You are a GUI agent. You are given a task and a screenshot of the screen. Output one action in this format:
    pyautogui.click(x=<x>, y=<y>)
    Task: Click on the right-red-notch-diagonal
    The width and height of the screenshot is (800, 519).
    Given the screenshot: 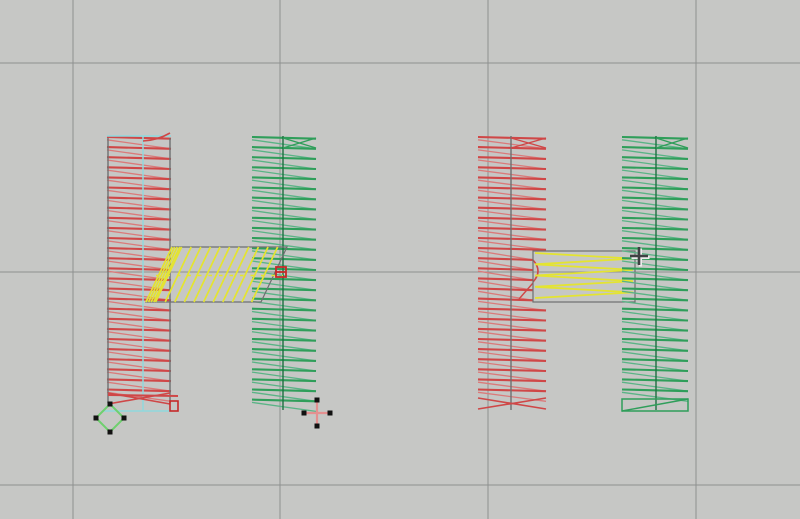 What is the action you would take?
    pyautogui.click(x=526, y=291)
    